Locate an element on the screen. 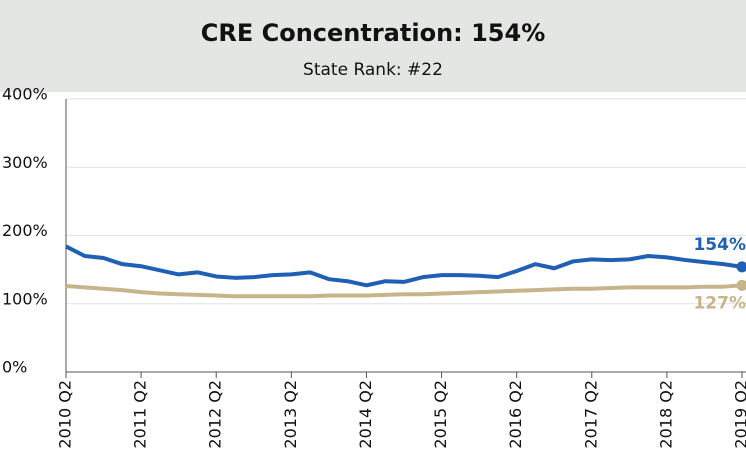  x-tick-label: 2010 Q2 is located at coordinates (65, 414).